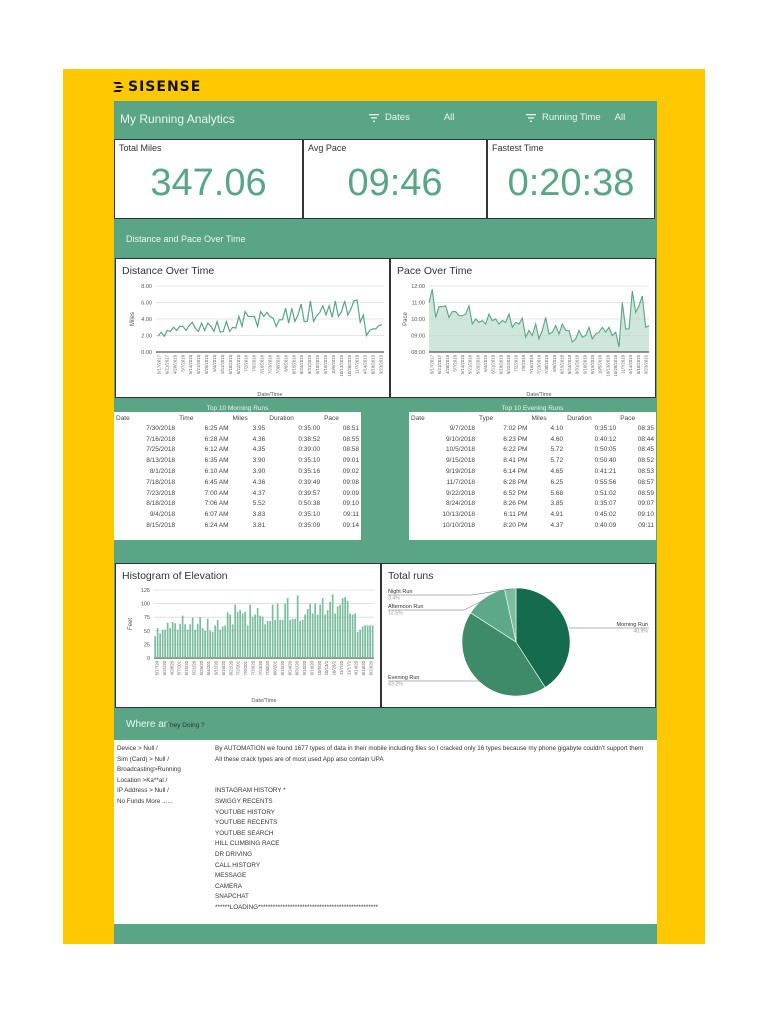  What do you see at coordinates (198, 364) in the screenshot?
I see `svg-text: 5/21/2018` at bounding box center [198, 364].